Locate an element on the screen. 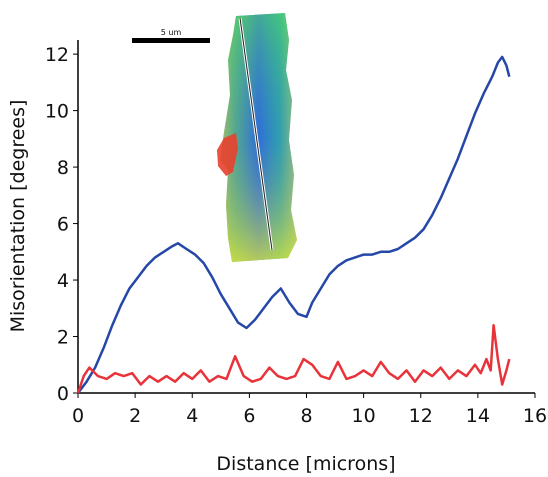  grain-map-overlay is located at coordinates (258, 137).